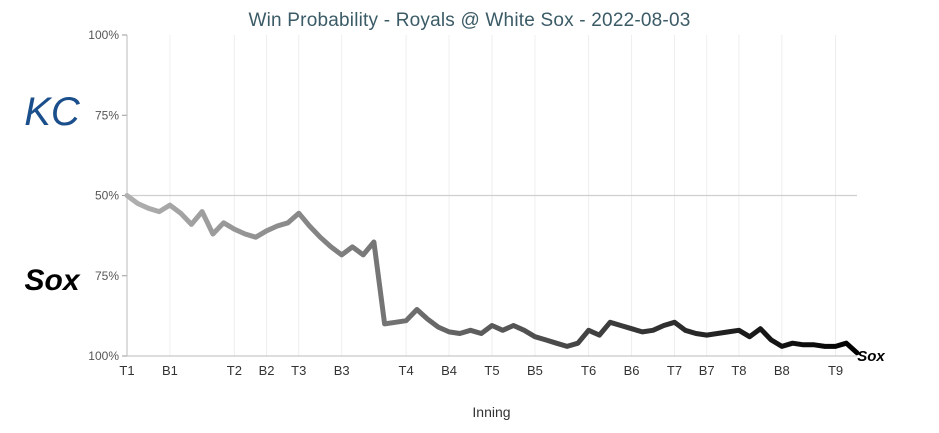  Describe the element at coordinates (267, 370) in the screenshot. I see `x-tick-label: B2` at that location.